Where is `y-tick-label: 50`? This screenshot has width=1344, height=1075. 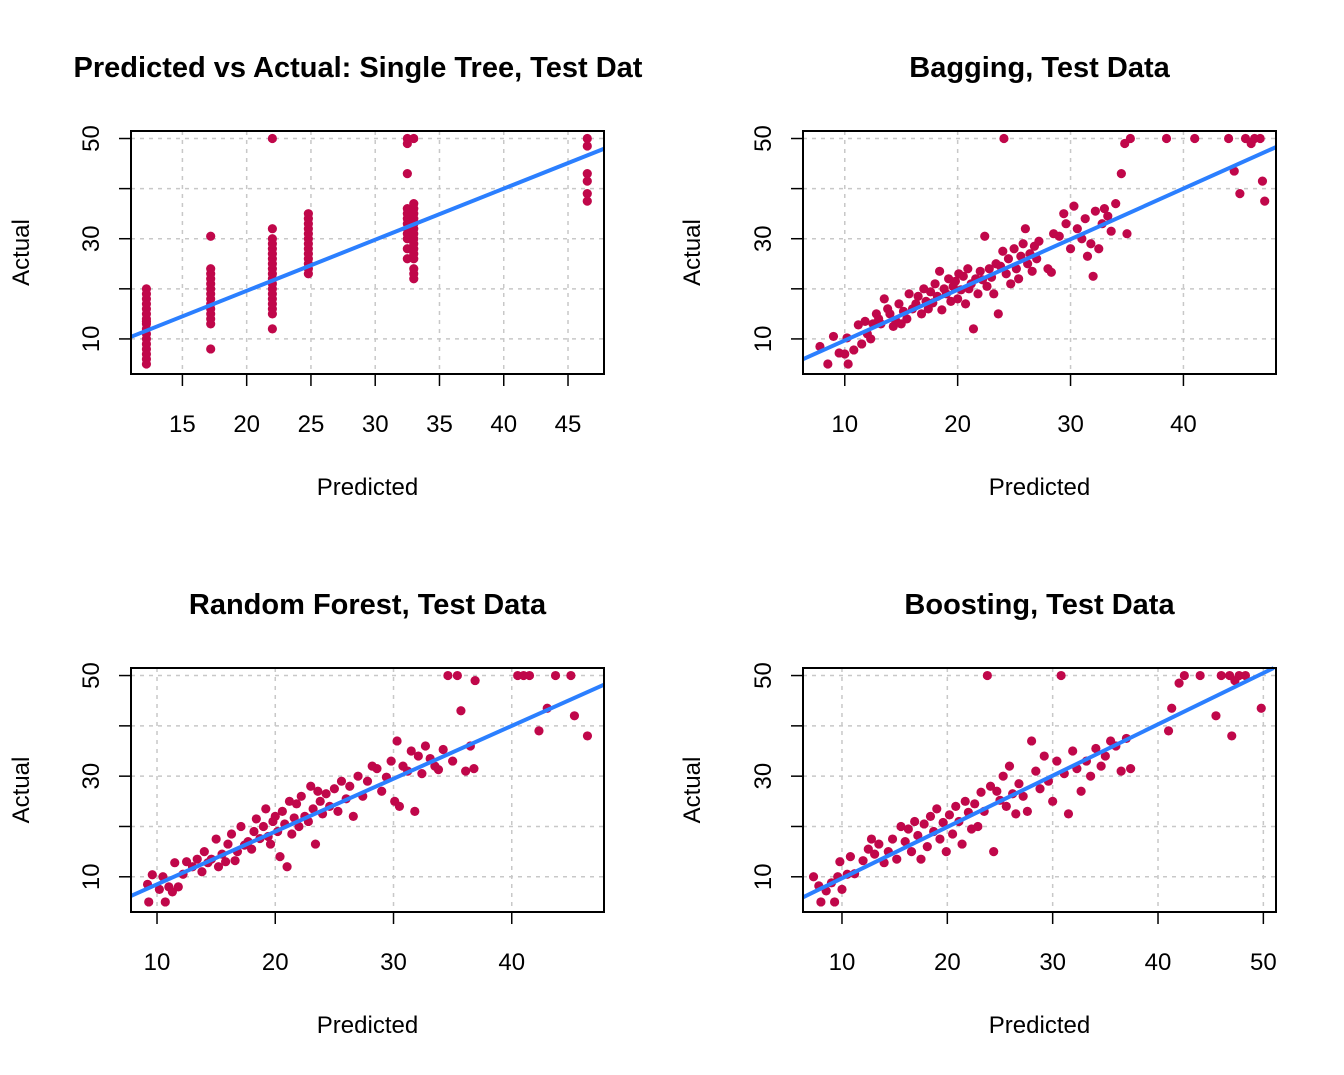
y-tick-label: 50 is located at coordinates (91, 675).